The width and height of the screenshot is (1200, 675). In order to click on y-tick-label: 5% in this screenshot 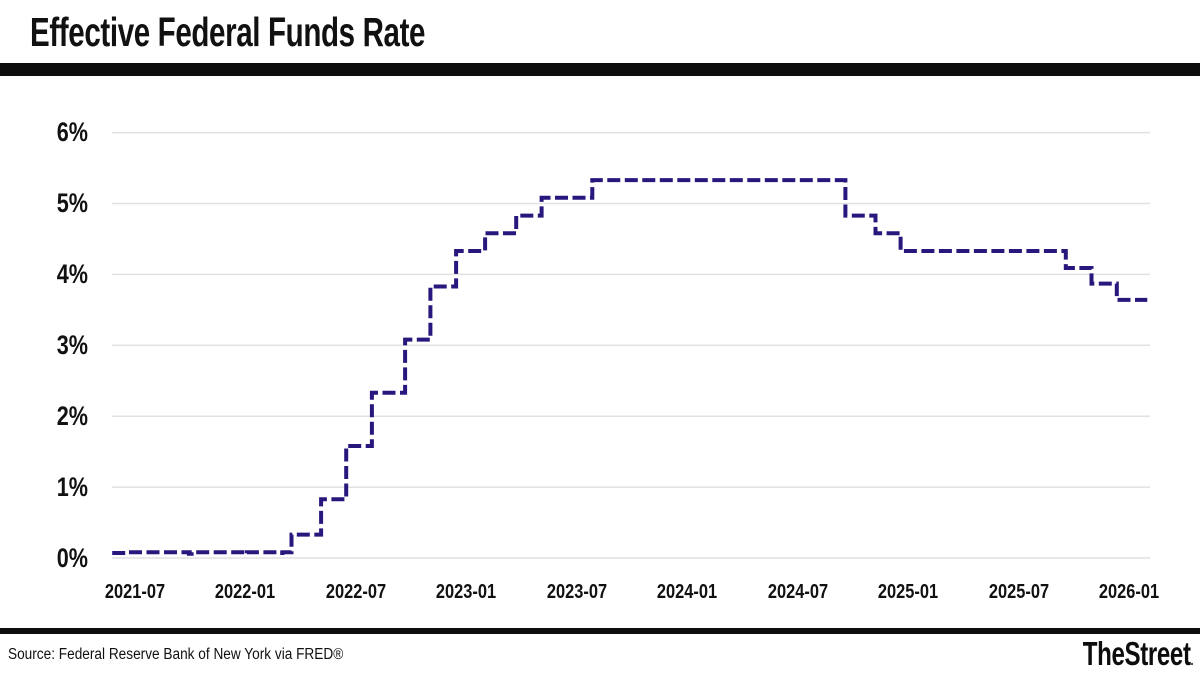, I will do `click(72, 203)`.